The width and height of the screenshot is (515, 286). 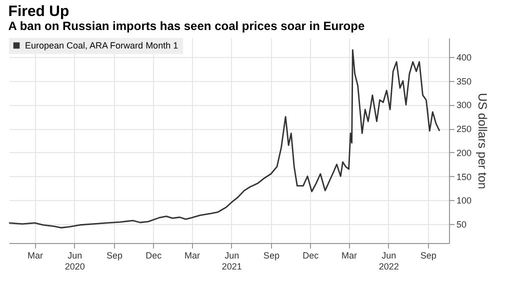 What do you see at coordinates (39, 11) in the screenshot?
I see `chart-title: Fired Up` at bounding box center [39, 11].